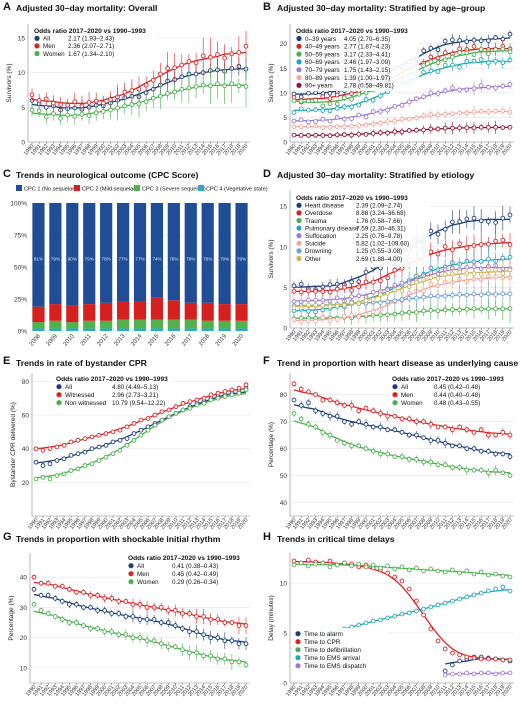 The width and height of the screenshot is (520, 707). What do you see at coordinates (141, 434) in the screenshot?
I see `series-non-witnessed` at bounding box center [141, 434].